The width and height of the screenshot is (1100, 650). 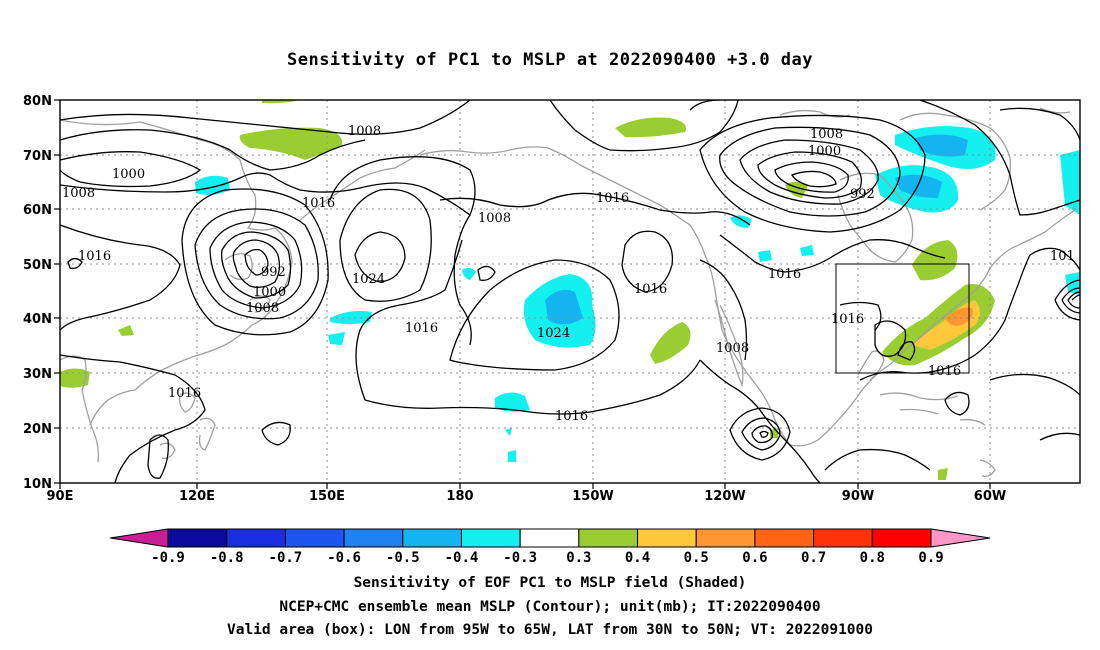 What do you see at coordinates (37, 429) in the screenshot?
I see `lat-tick-label: 20N` at bounding box center [37, 429].